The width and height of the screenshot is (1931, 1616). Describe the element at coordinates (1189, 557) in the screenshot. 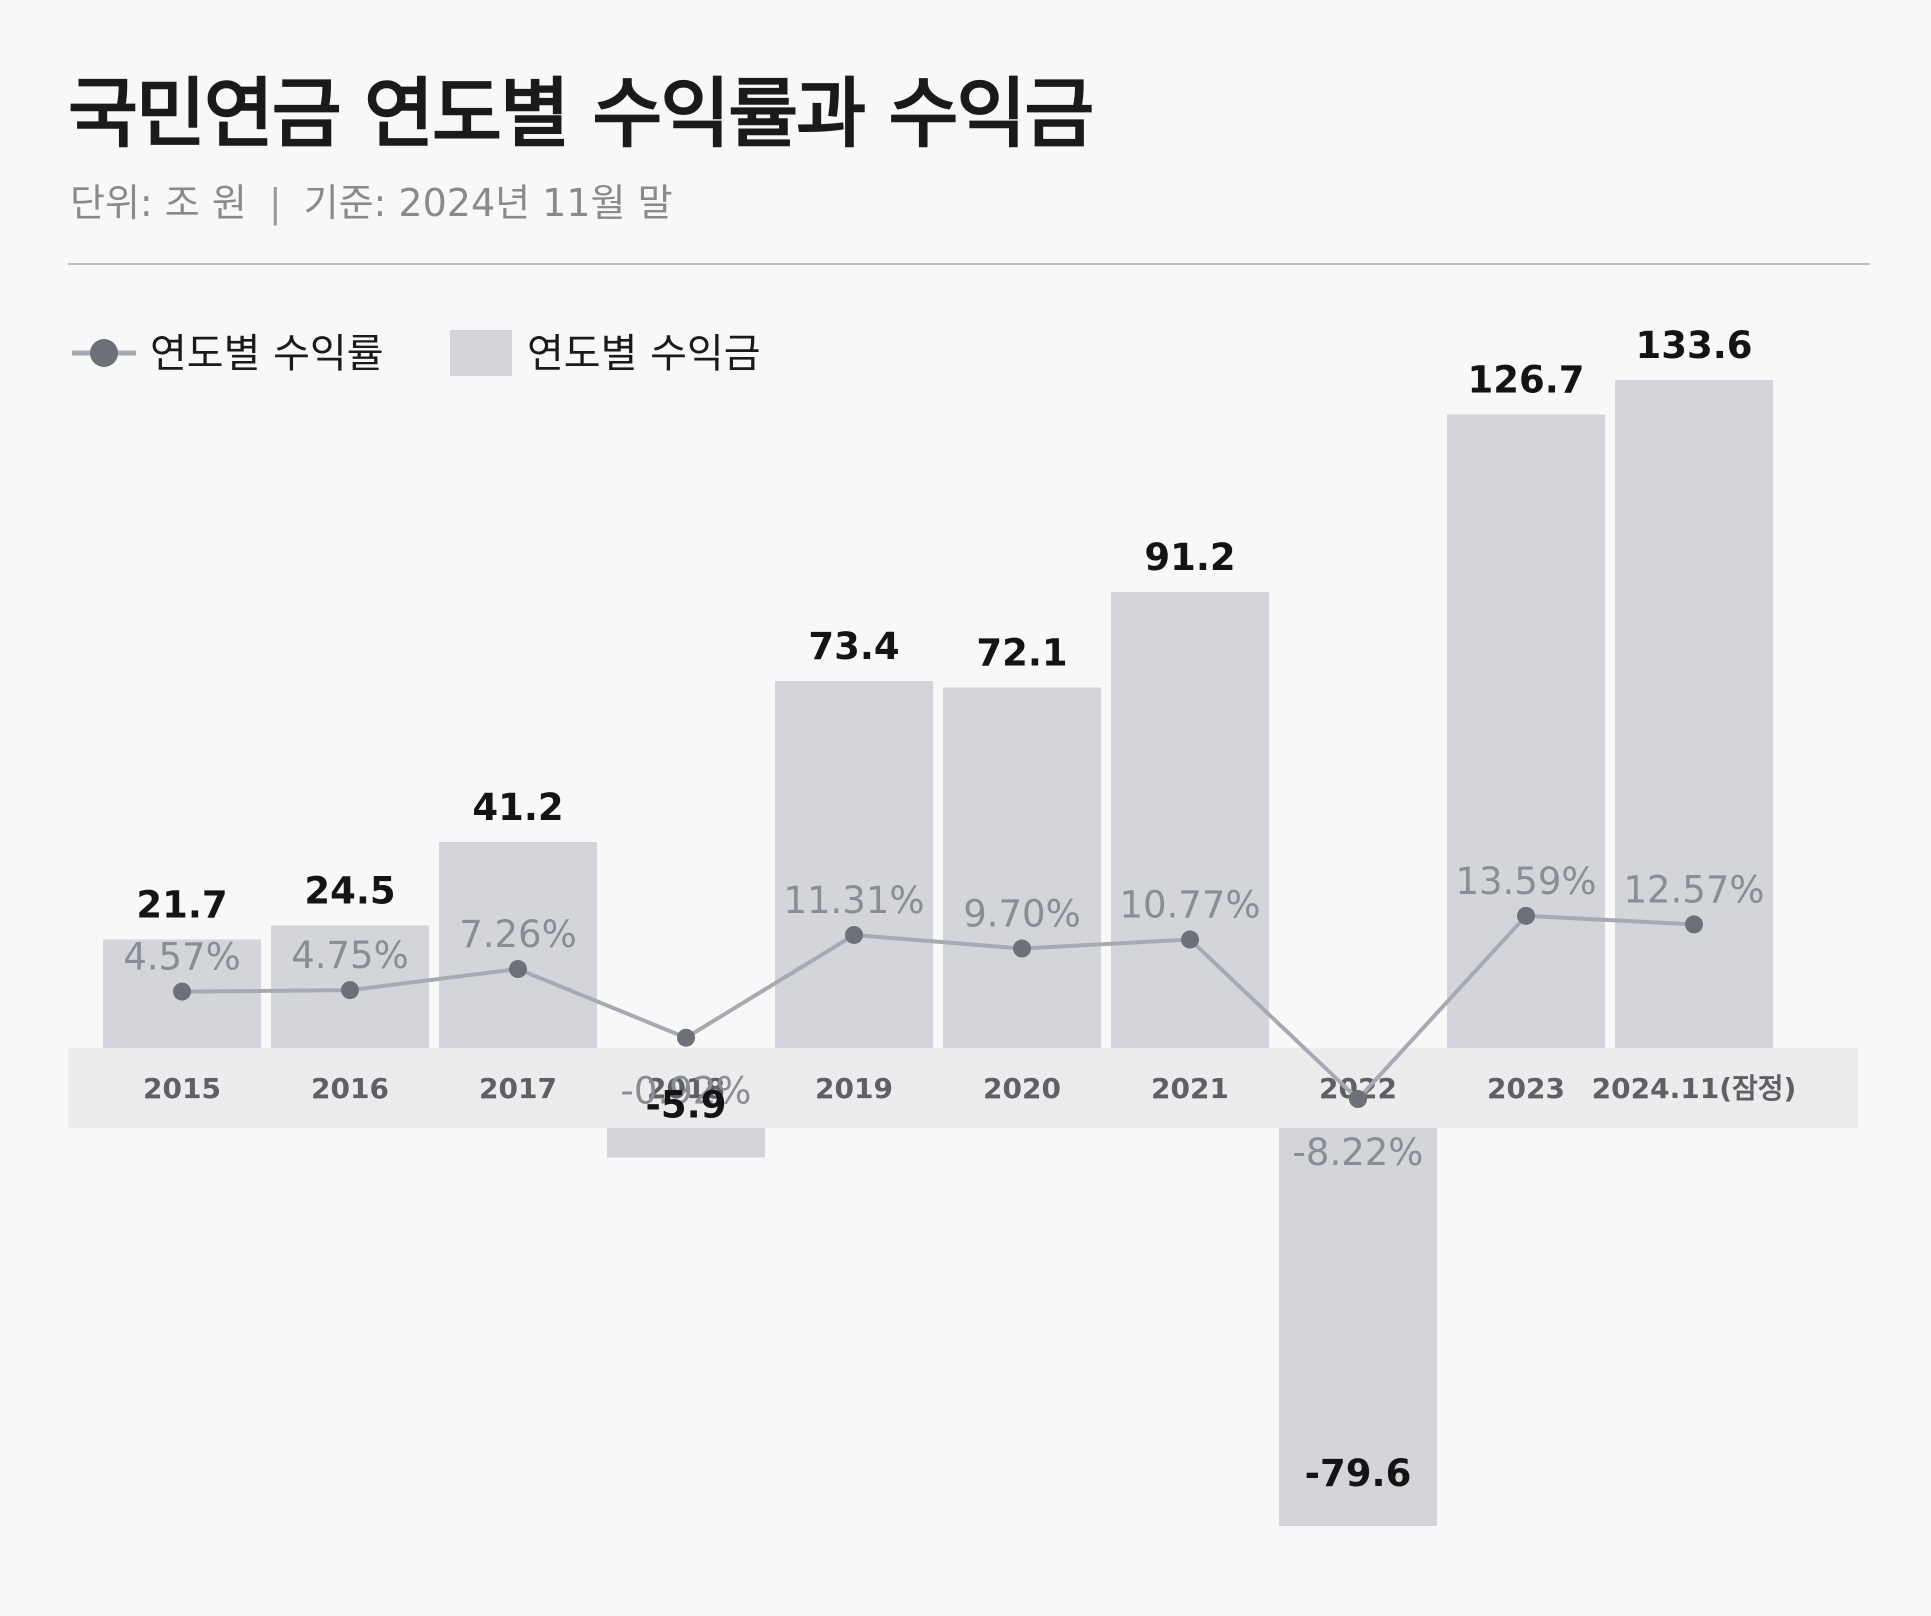

I see `amount-value-label: 91.2` at that location.